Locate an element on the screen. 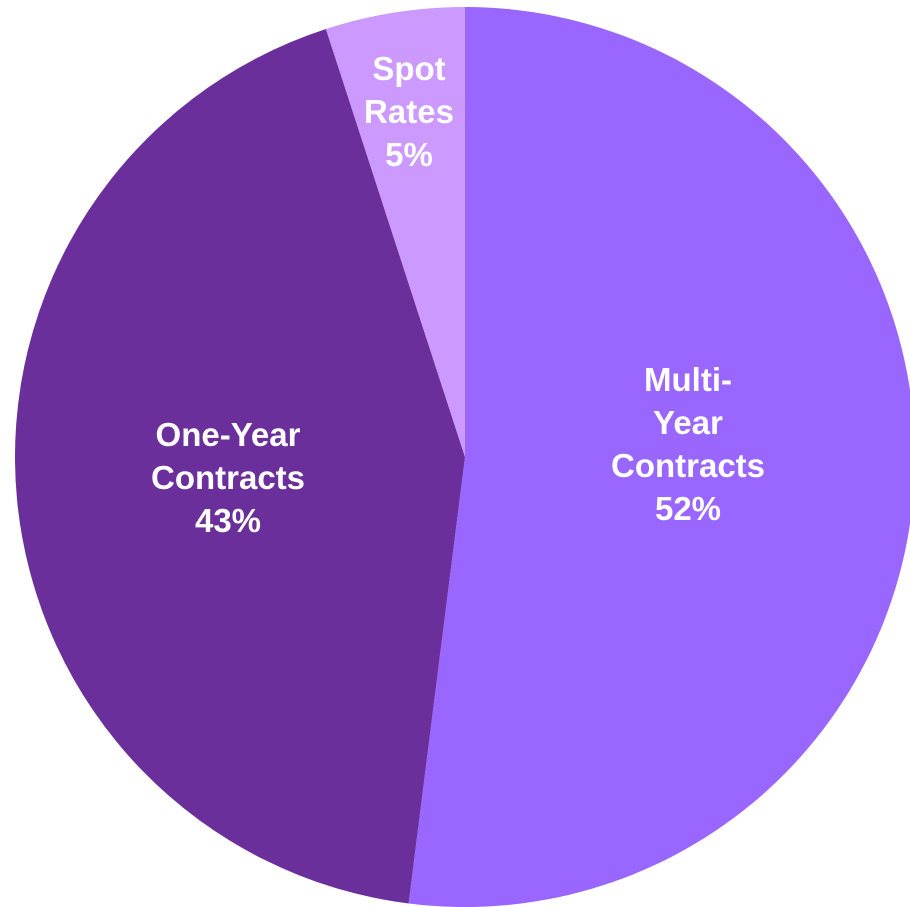  pie-slice-value-label: 43% is located at coordinates (228, 520).